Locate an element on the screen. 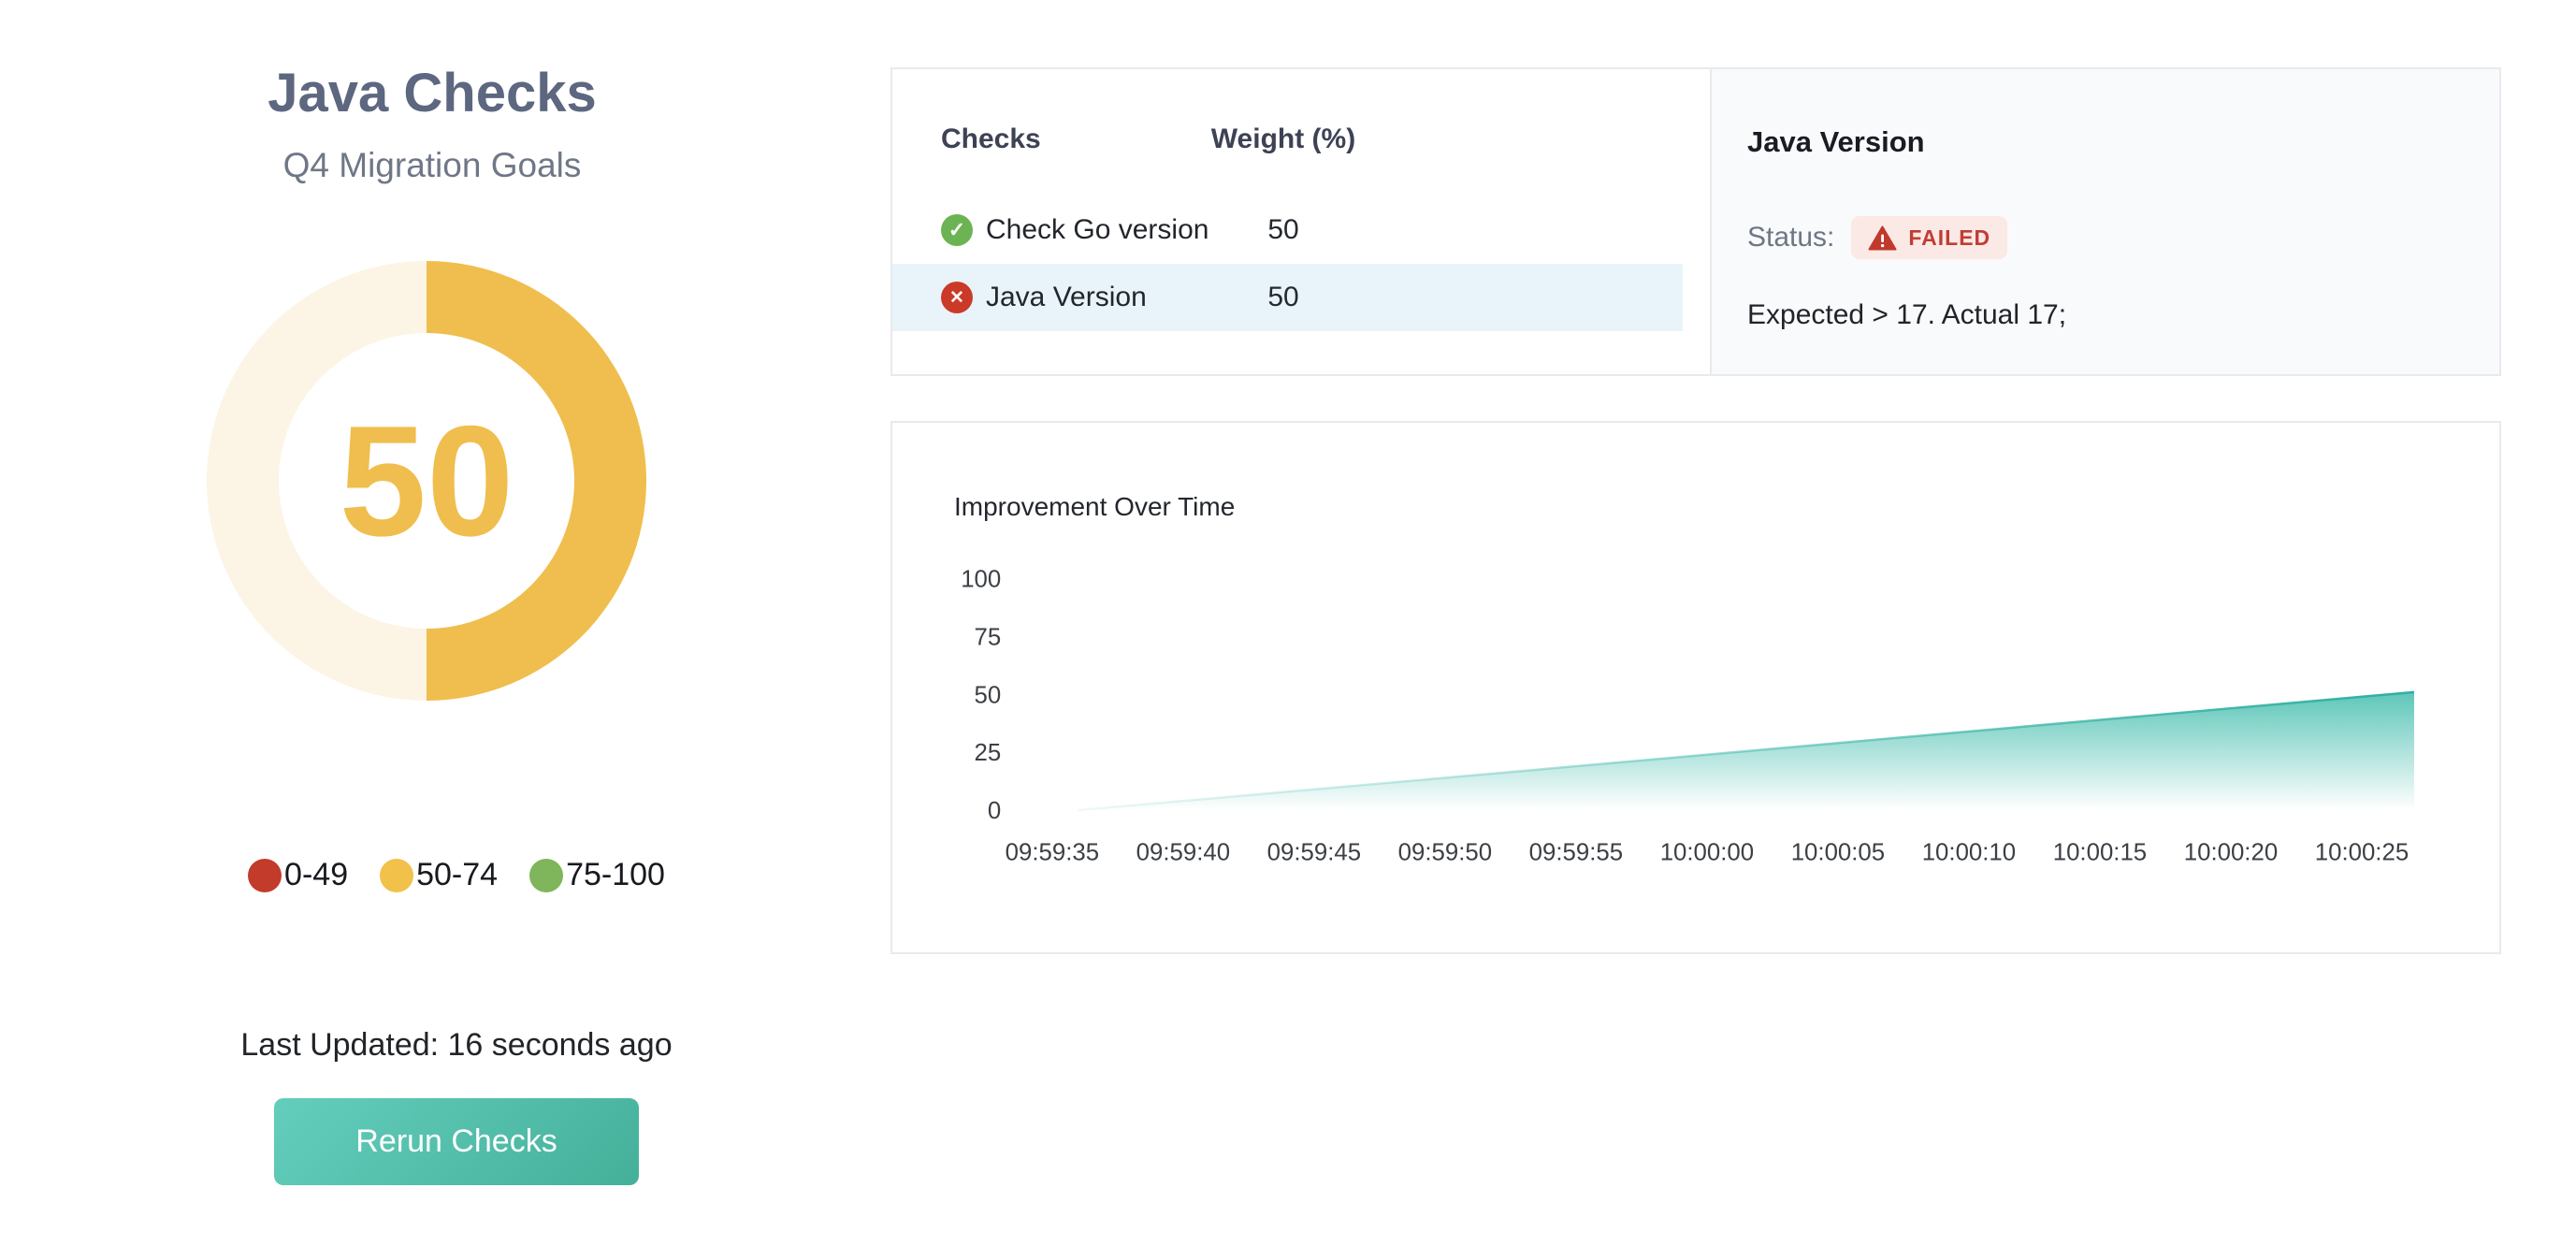 This screenshot has width=2576, height=1246. rerun-checks-button: Rerun Checks is located at coordinates (456, 1141).